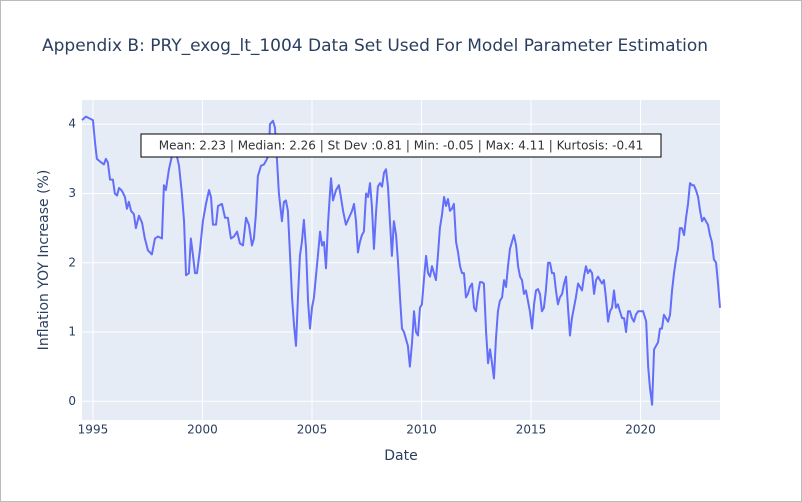 Image resolution: width=802 pixels, height=502 pixels. What do you see at coordinates (400, 456) in the screenshot?
I see `x-axis-label: Date` at bounding box center [400, 456].